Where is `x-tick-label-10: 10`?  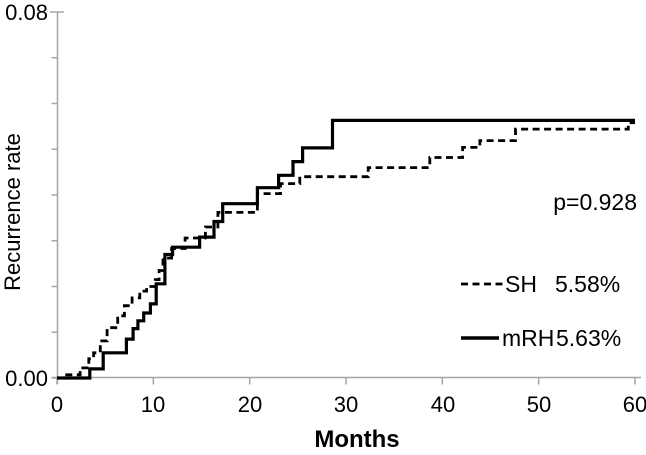 x-tick-label-10: 10 is located at coordinates (153, 404).